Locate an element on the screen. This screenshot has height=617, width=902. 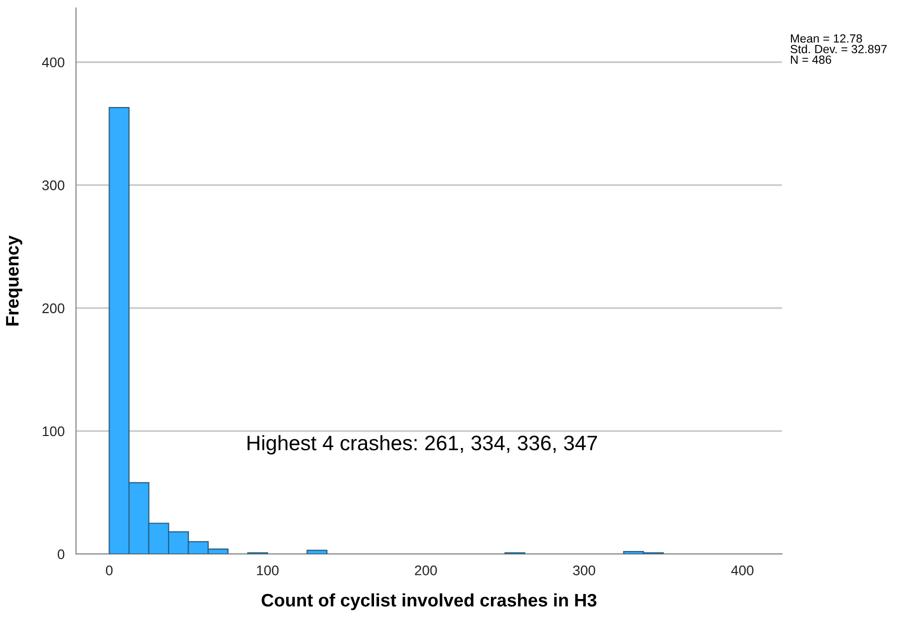
y-tick-label: 400 is located at coordinates (53, 62).